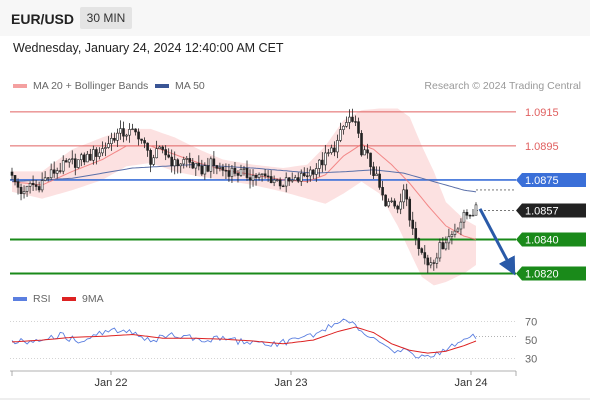 The width and height of the screenshot is (590, 400). What do you see at coordinates (502, 86) in the screenshot?
I see `research-credit: Research © 2024 Trading Central` at bounding box center [502, 86].